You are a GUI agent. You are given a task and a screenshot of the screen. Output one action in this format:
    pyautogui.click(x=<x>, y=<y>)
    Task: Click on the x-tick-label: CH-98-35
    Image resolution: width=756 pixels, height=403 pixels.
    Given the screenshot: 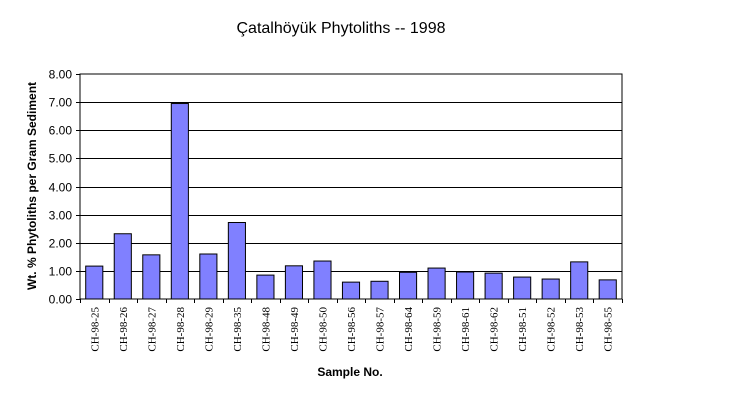 What is the action you would take?
    pyautogui.click(x=238, y=329)
    